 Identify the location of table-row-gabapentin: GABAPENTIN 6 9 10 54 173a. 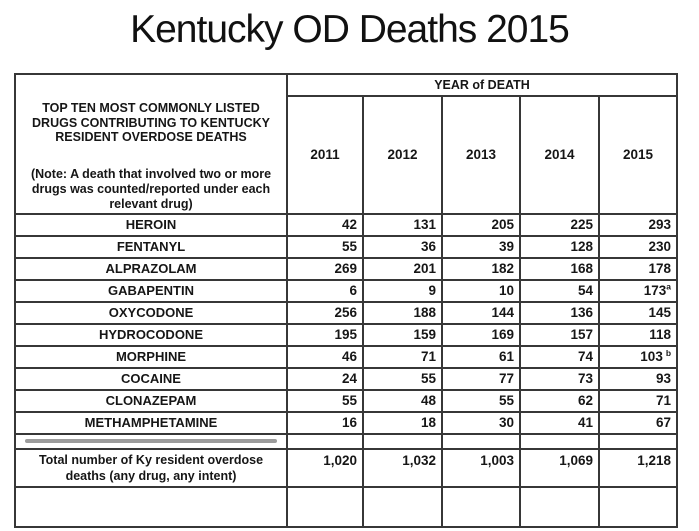
(346, 290).